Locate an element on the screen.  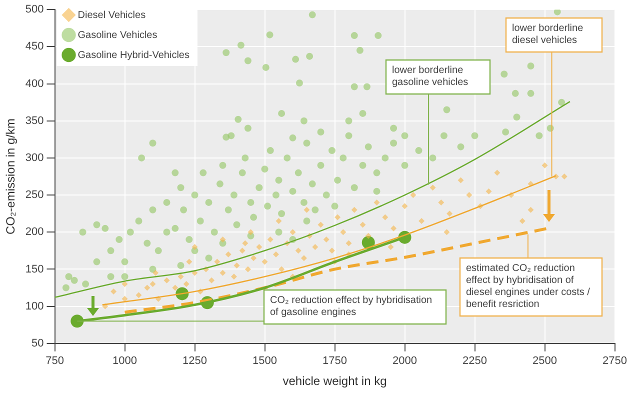
y-tick-label: 300 is located at coordinates (34, 158).